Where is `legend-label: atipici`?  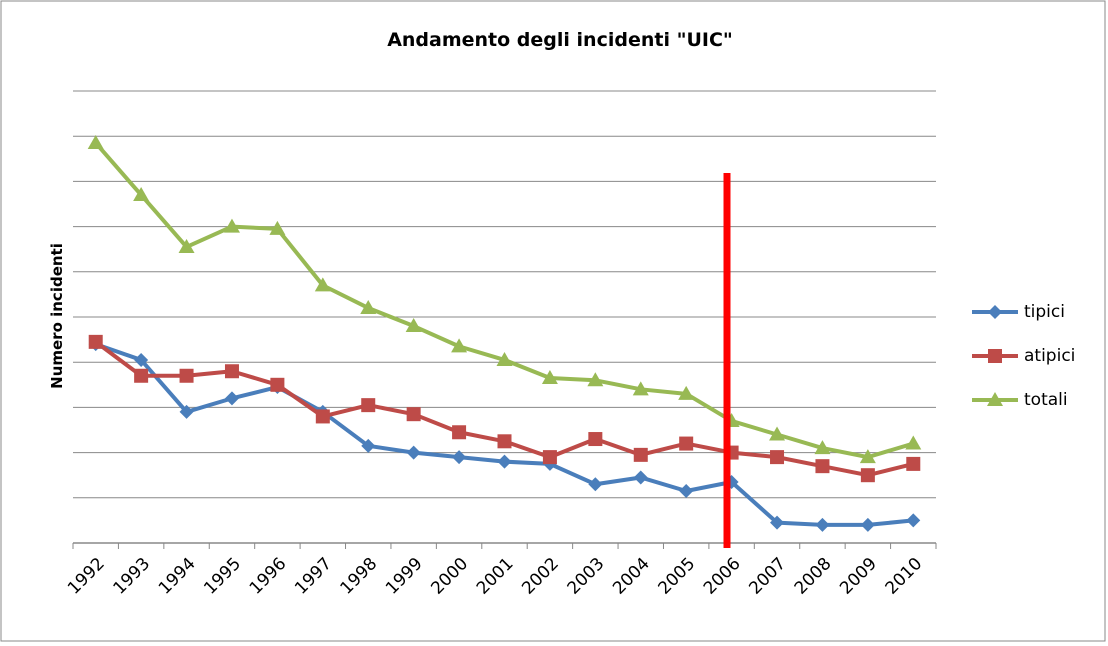 legend-label: atipici is located at coordinates (1049, 356).